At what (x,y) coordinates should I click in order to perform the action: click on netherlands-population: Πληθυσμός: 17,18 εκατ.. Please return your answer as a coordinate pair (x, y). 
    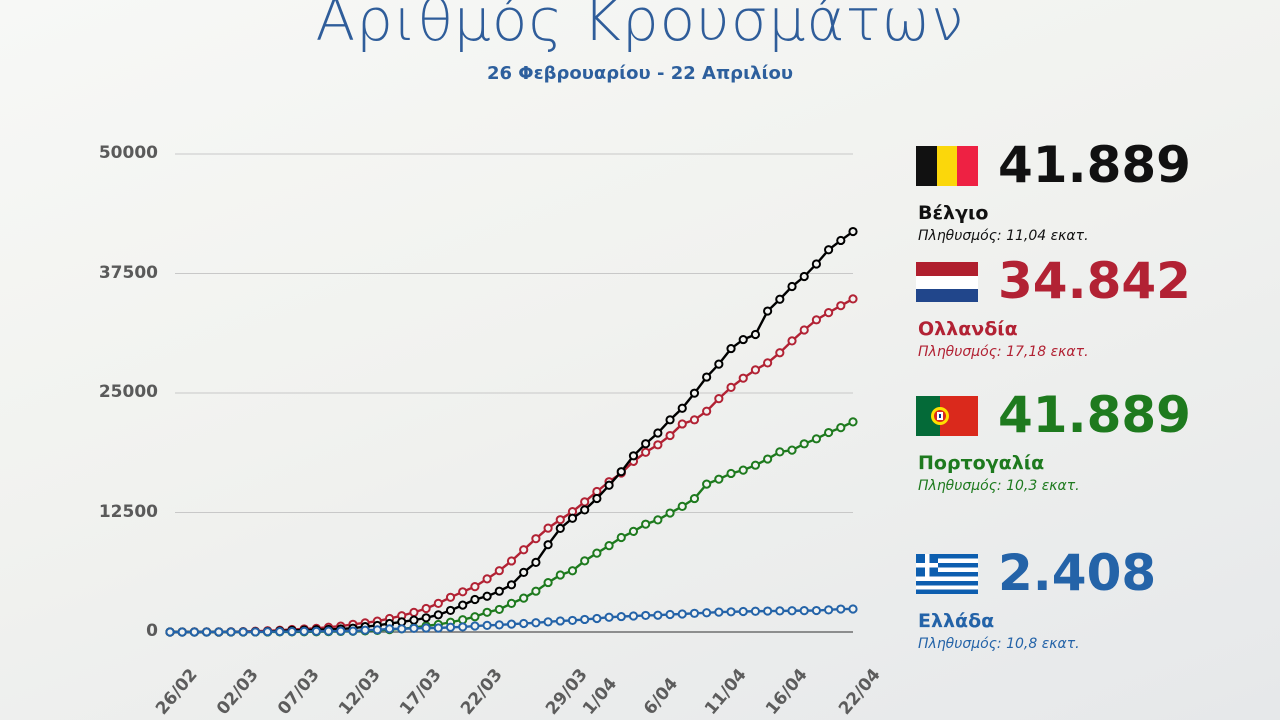
    Looking at the image, I should click on (1003, 352).